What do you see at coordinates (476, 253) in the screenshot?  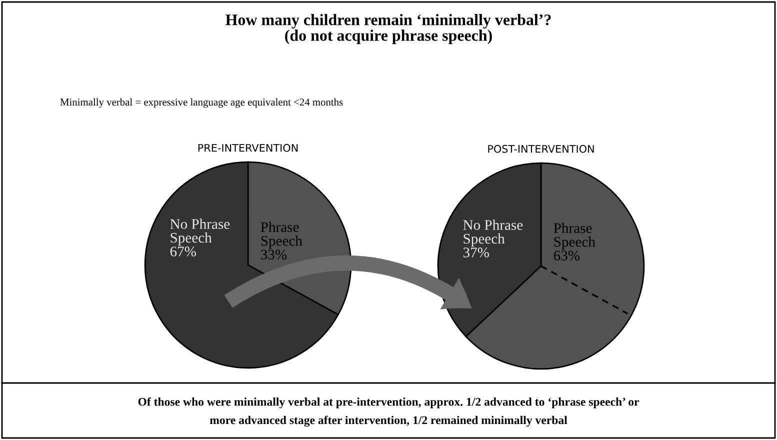 I see `data-label: 37%` at bounding box center [476, 253].